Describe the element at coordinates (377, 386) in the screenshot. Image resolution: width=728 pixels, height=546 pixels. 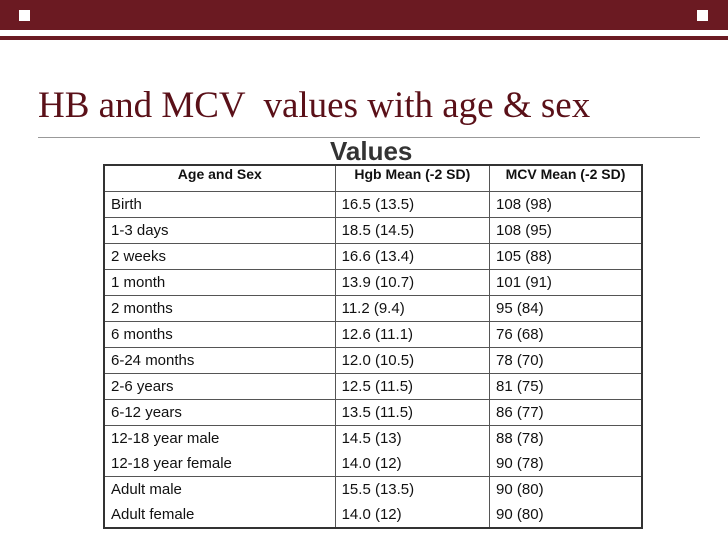
I see `cell-text: 12.5 (11.5)` at that location.